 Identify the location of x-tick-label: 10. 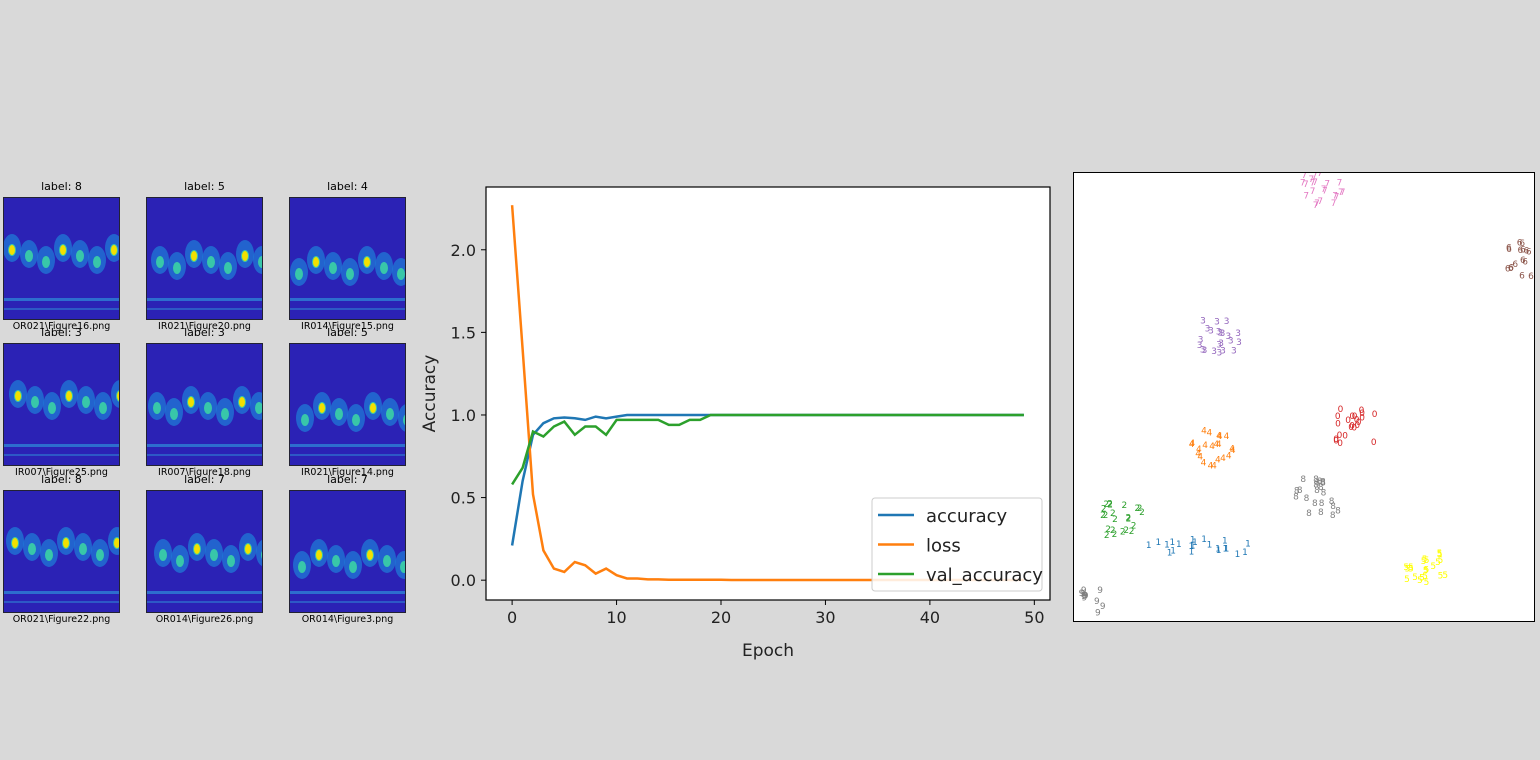
(616, 617).